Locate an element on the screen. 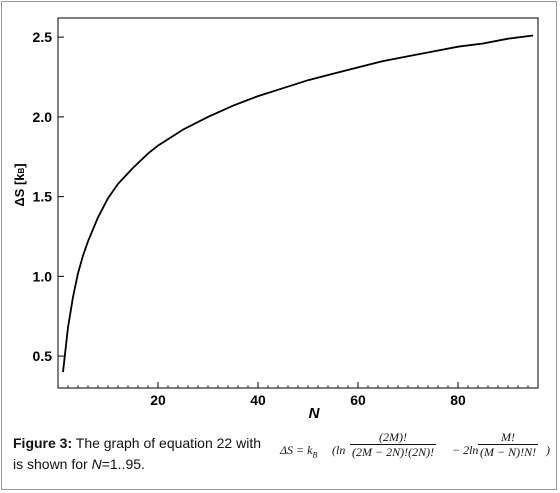 This screenshot has width=560, height=493. formula-close: ) is located at coordinates (548, 450).